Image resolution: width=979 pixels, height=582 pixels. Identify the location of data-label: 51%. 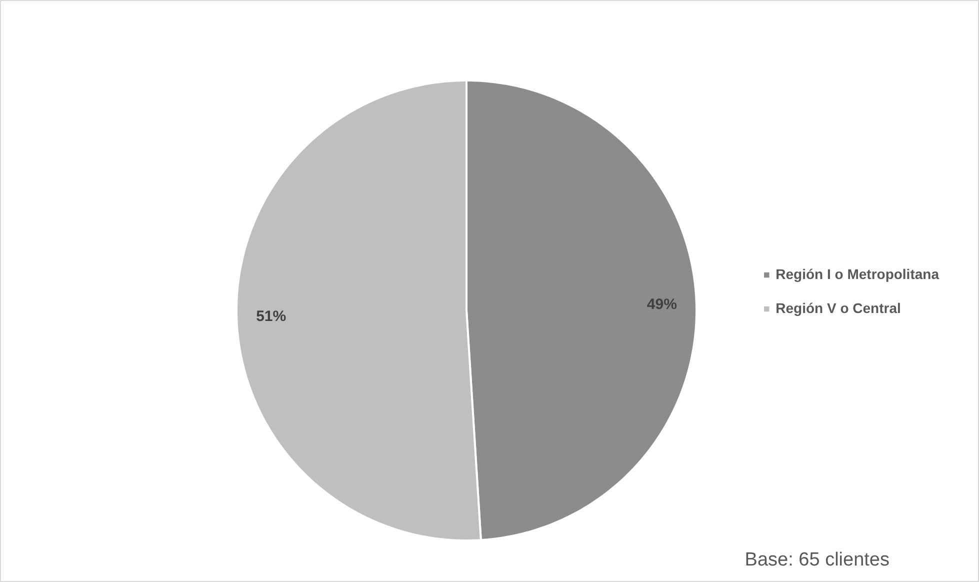
(271, 317).